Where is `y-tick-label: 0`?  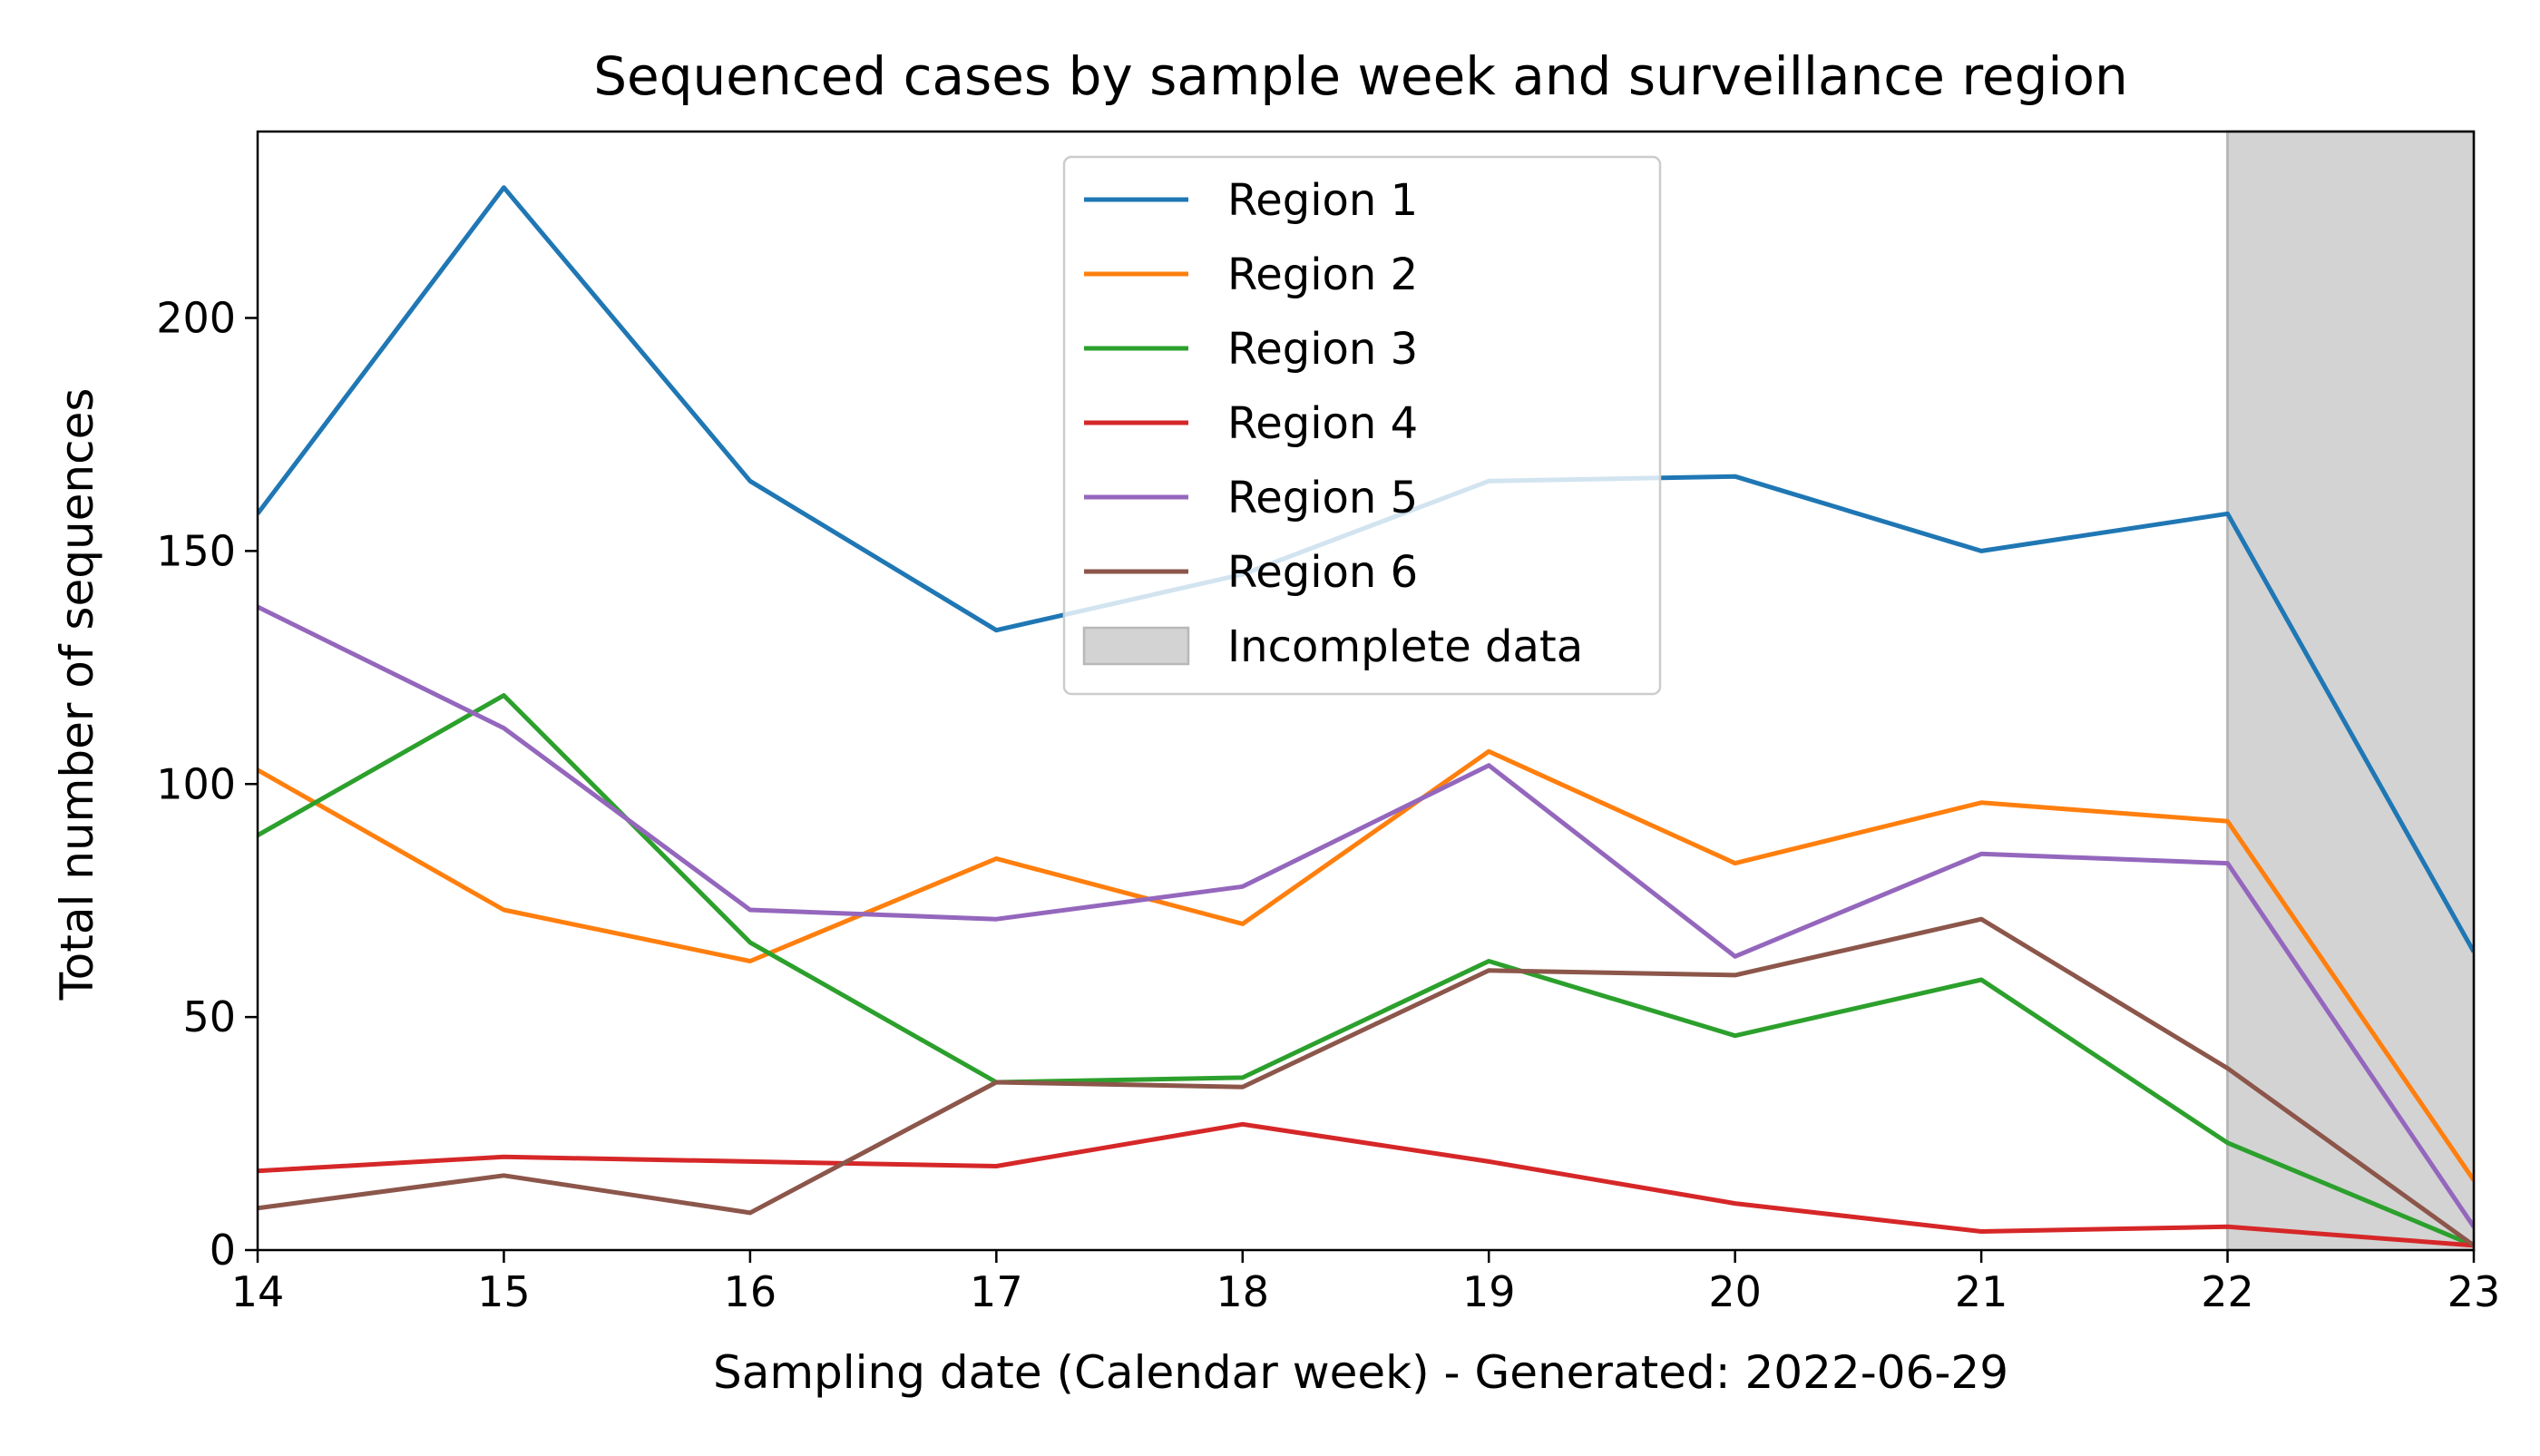 y-tick-label: 0 is located at coordinates (223, 1251).